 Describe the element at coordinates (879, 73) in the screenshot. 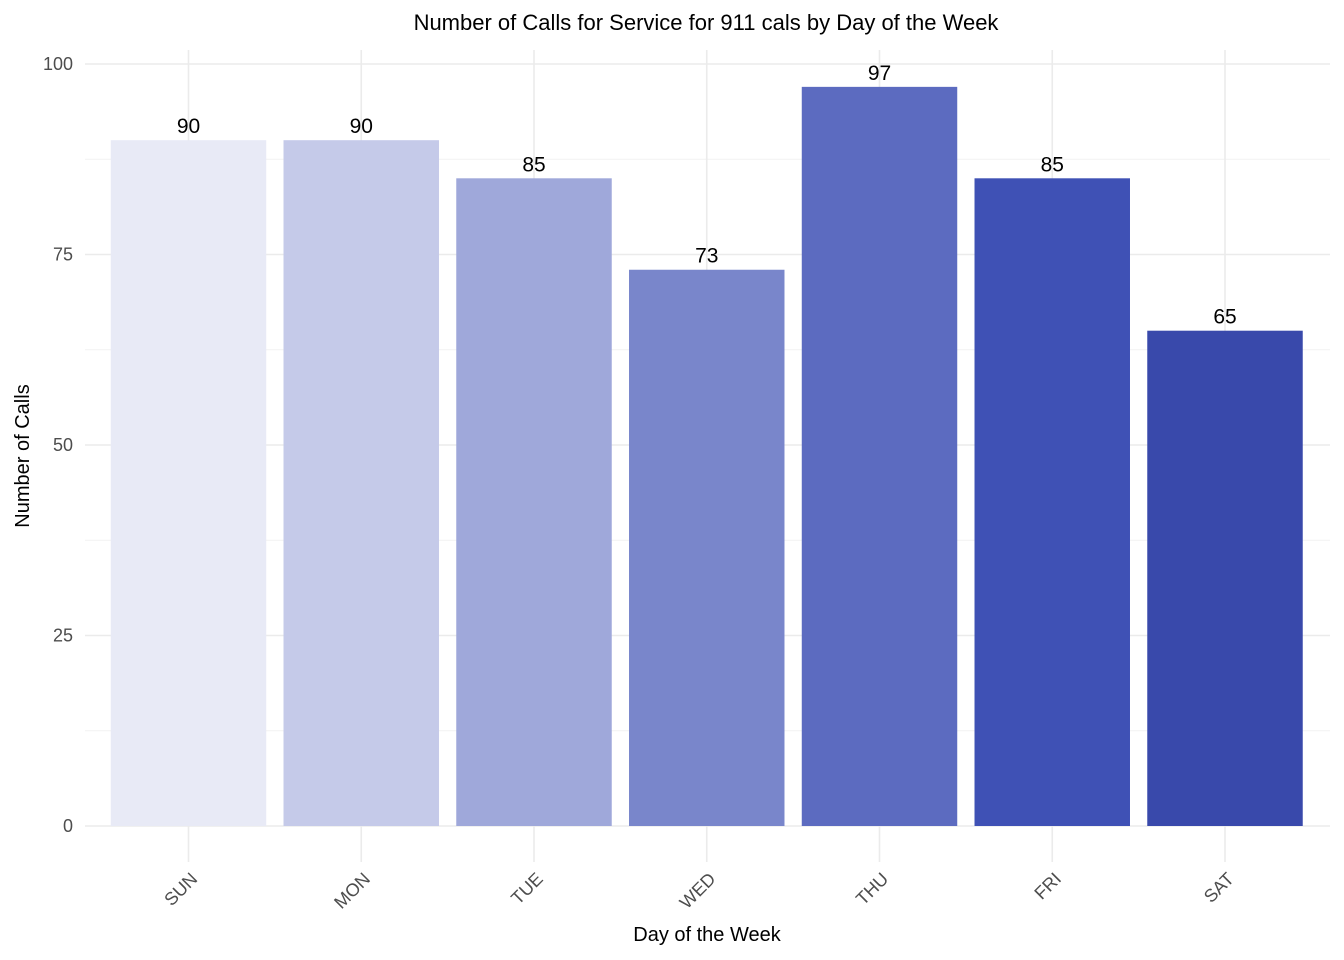

I see `data-label-thu: 97` at that location.